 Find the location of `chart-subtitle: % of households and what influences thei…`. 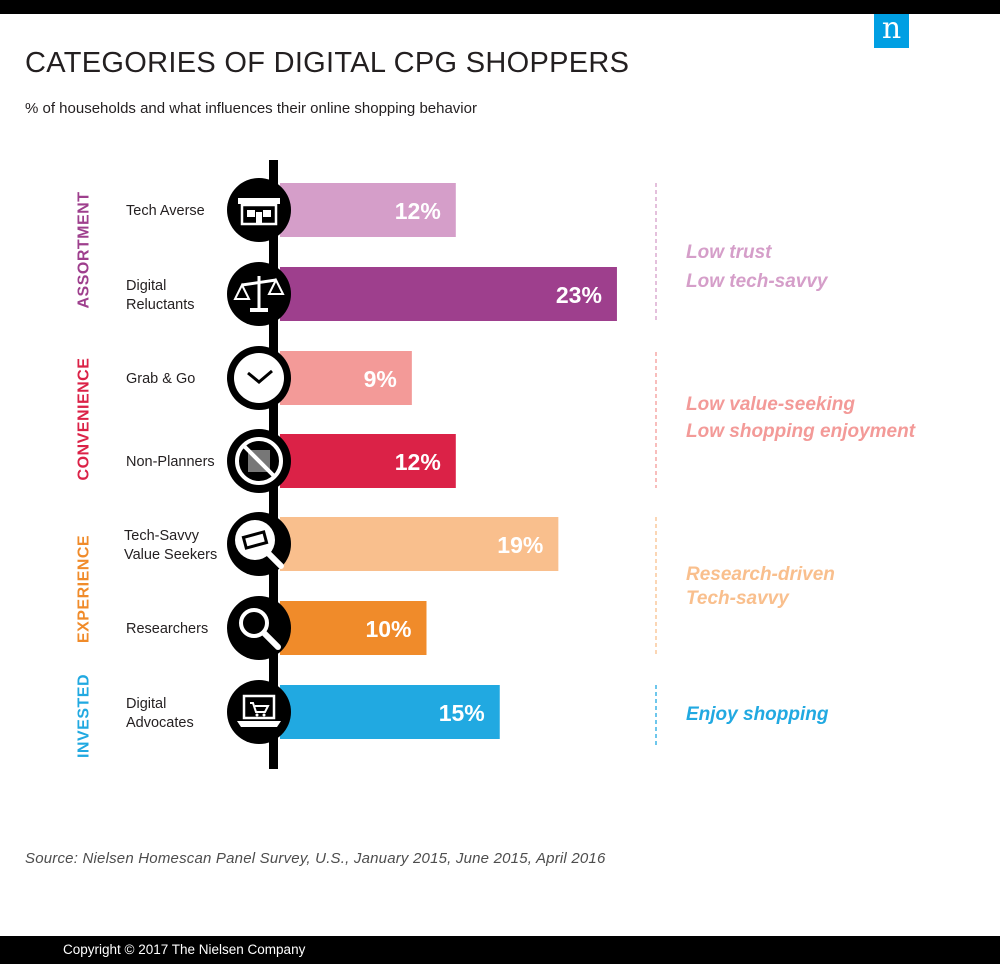

chart-subtitle: % of households and what influences thei… is located at coordinates (251, 108).